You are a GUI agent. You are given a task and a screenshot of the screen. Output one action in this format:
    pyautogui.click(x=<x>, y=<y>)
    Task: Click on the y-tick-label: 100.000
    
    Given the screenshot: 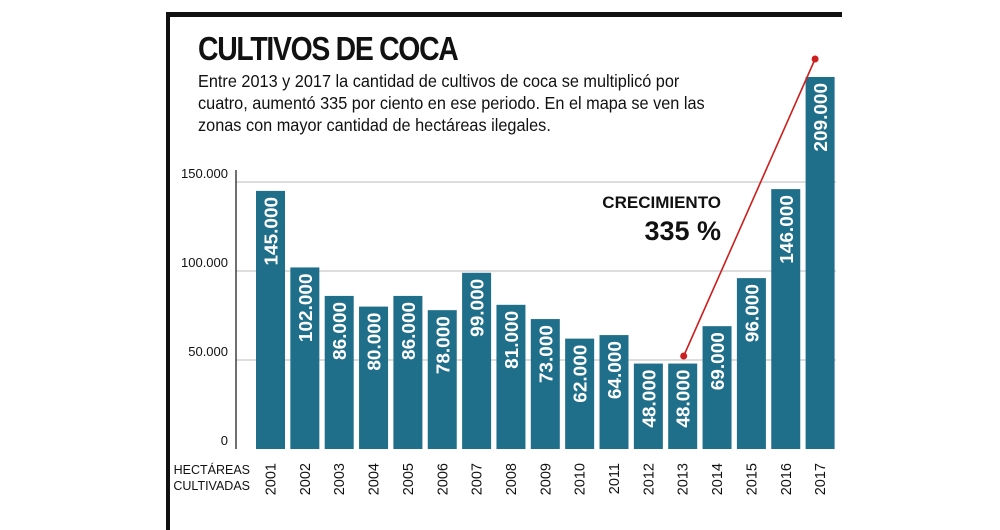 What is the action you would take?
    pyautogui.click(x=204, y=262)
    